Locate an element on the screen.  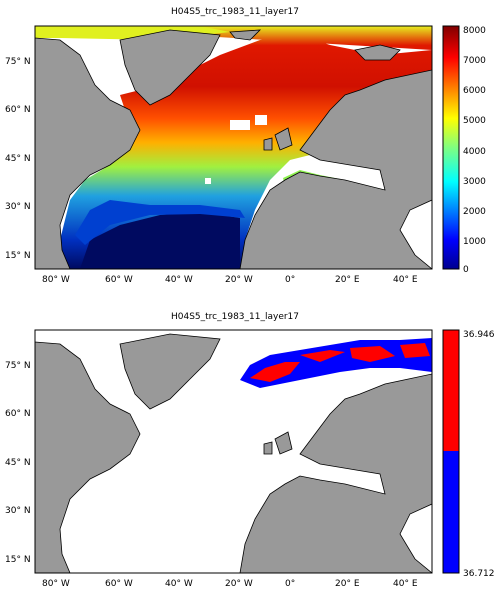
top-cb-tick-7000: 7000 is located at coordinates (474, 61).